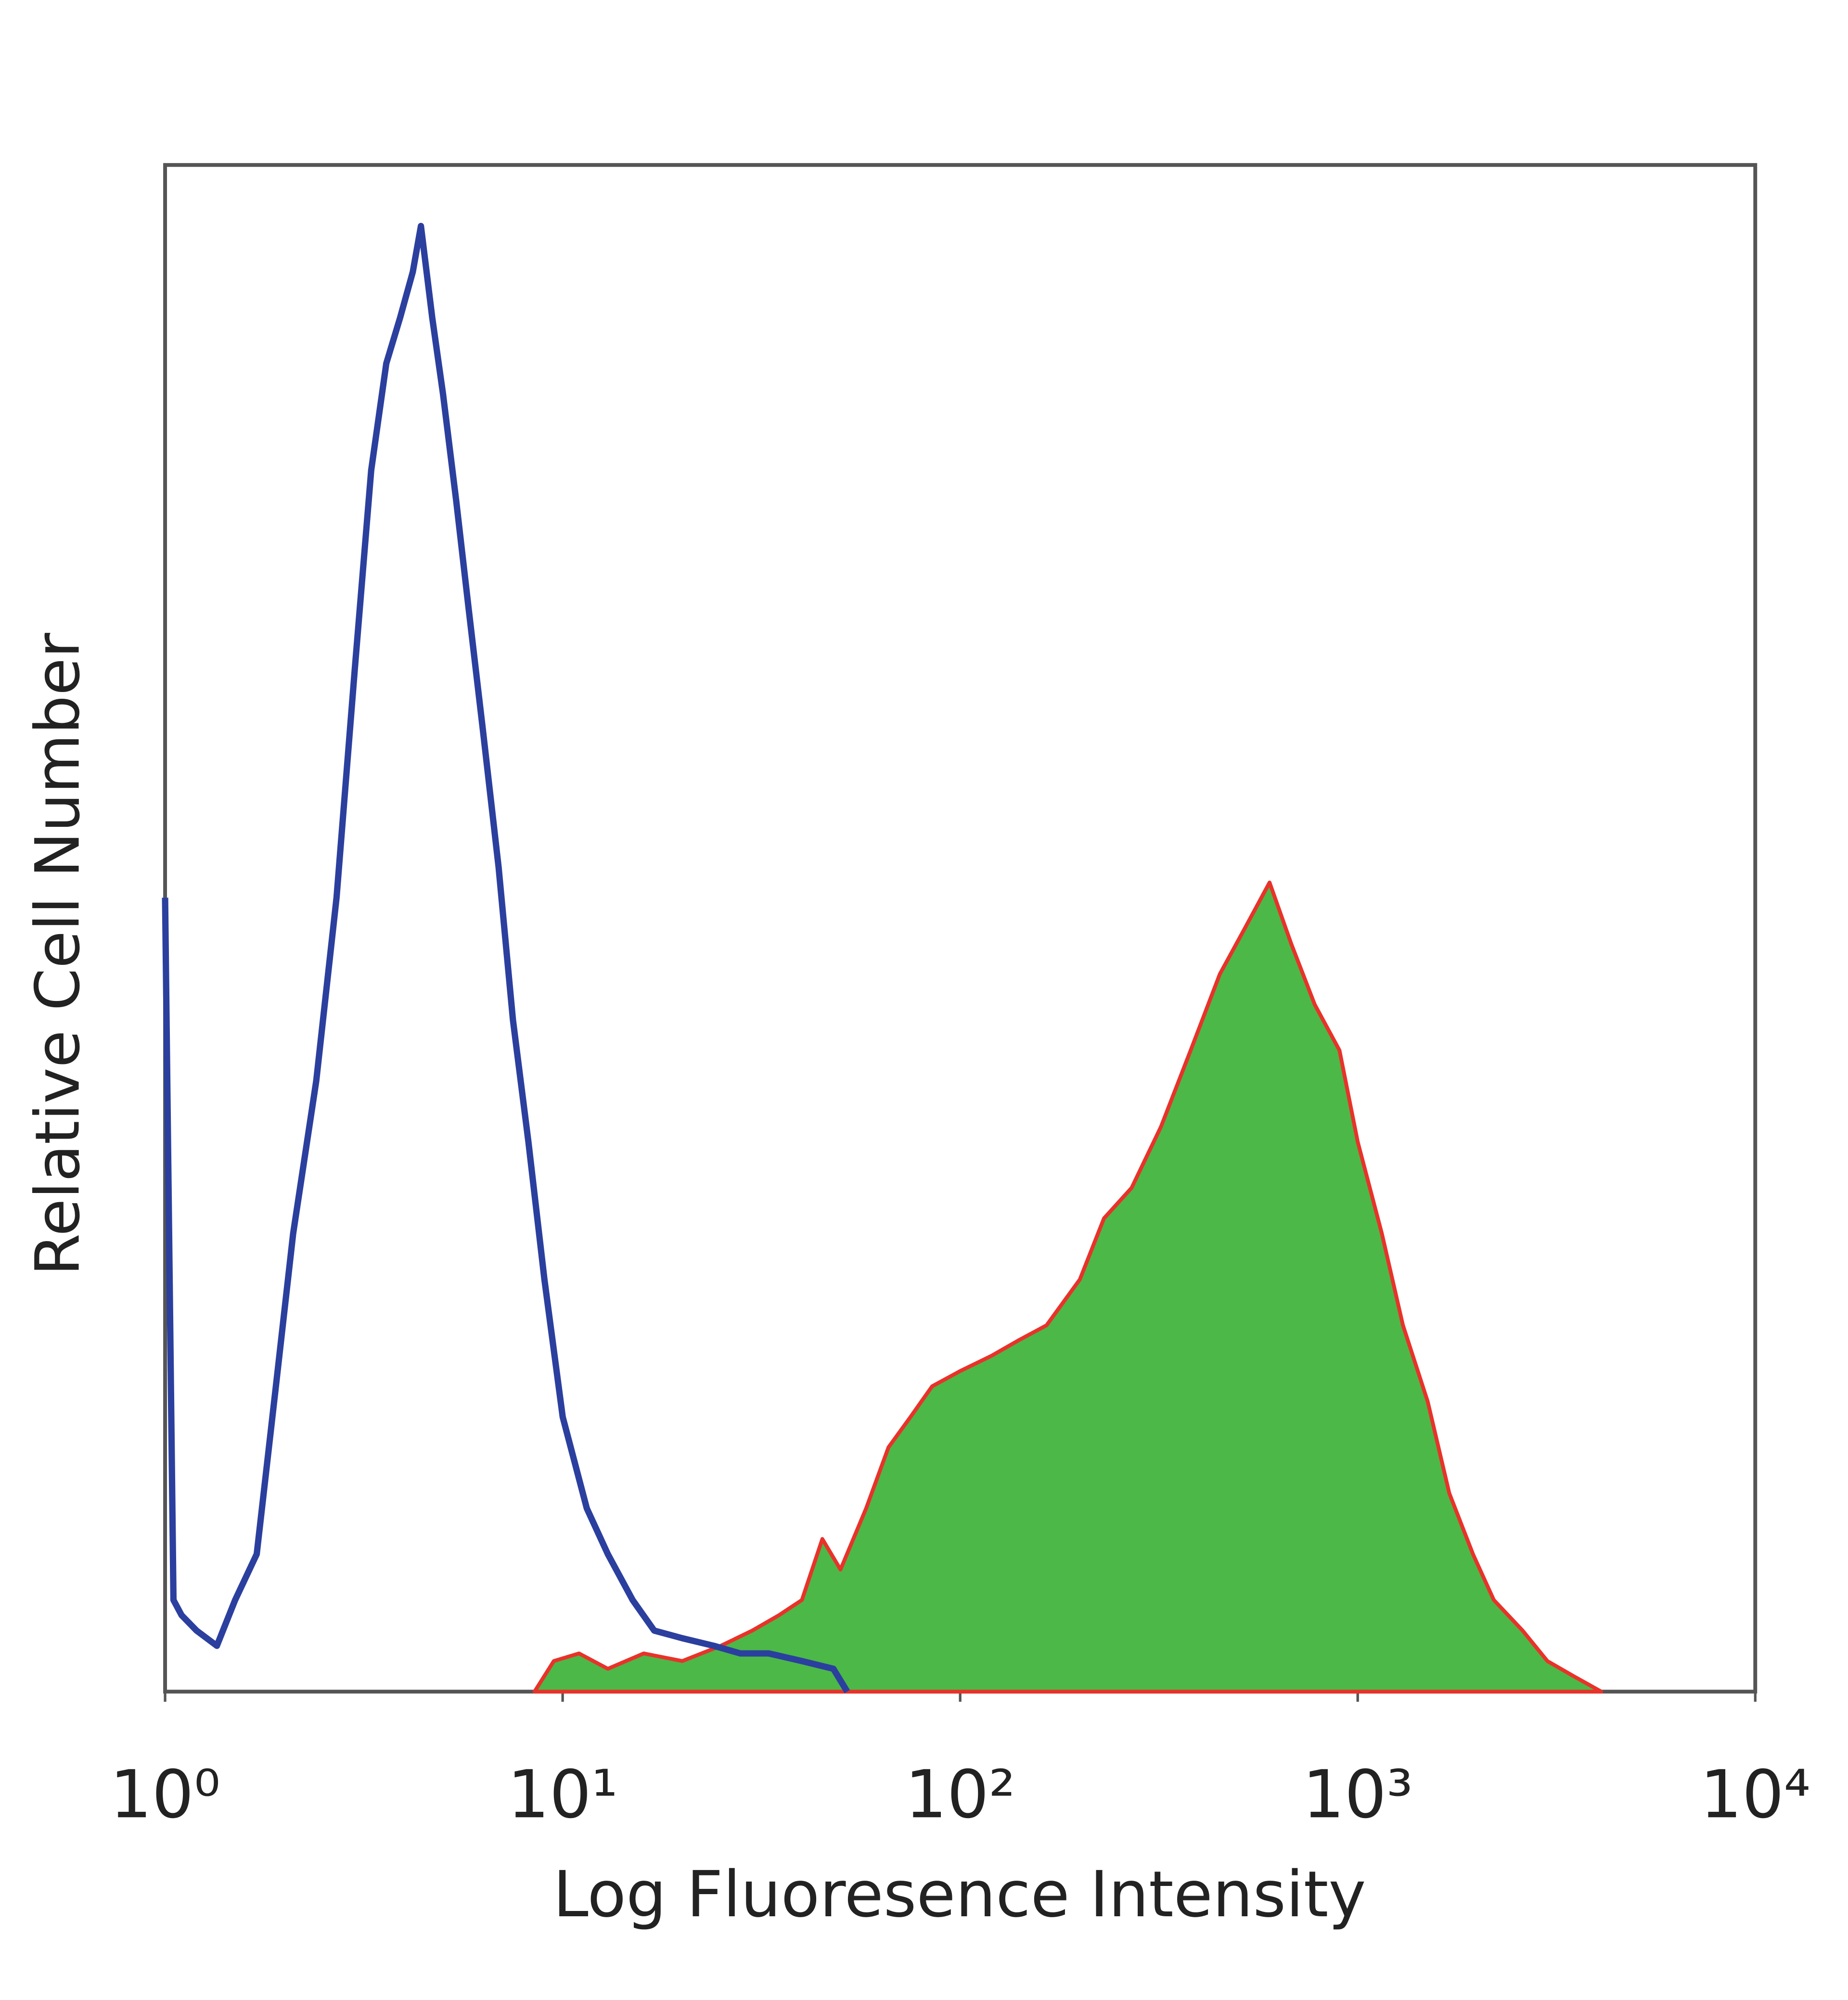  What do you see at coordinates (58, 954) in the screenshot?
I see `y-axis-title: Relative Cell Number` at bounding box center [58, 954].